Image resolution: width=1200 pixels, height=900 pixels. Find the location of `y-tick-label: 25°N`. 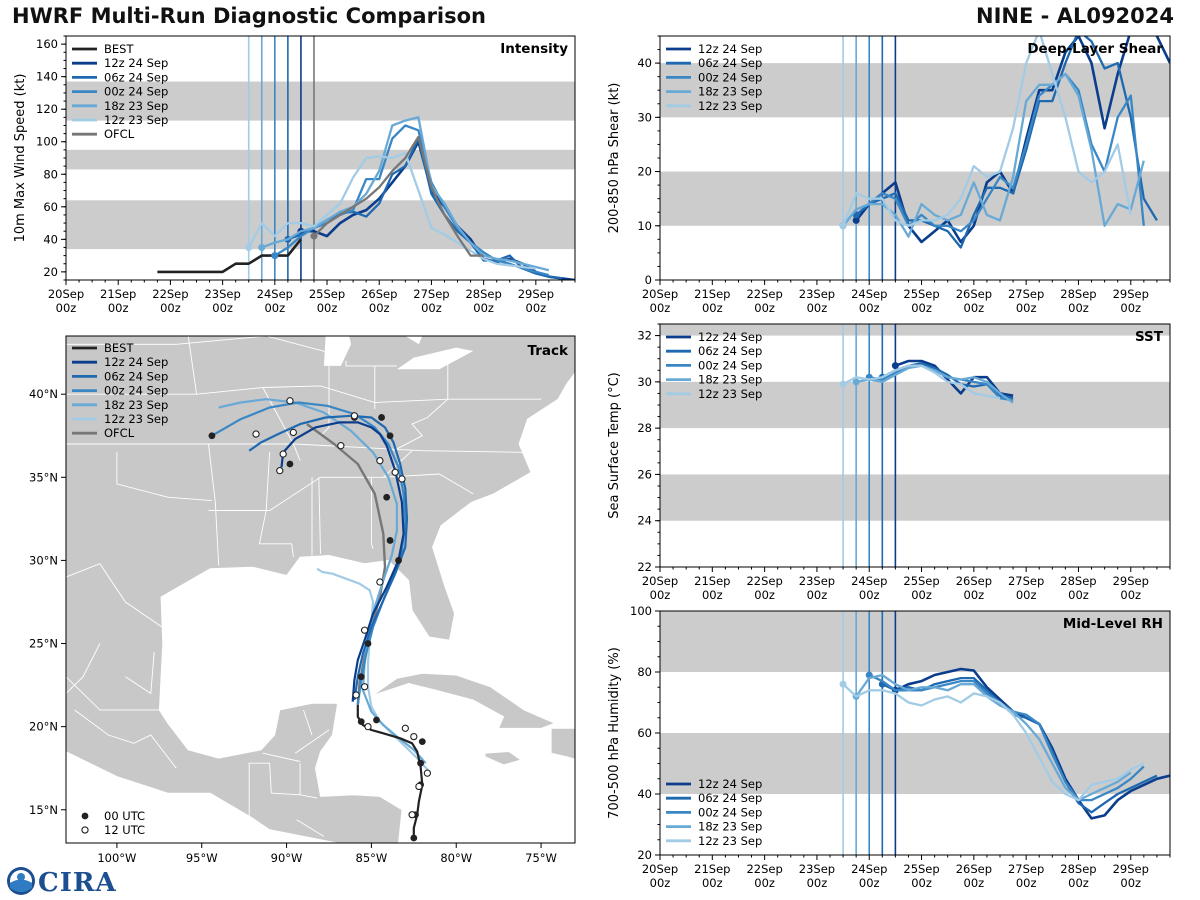

y-tick-label: 25°N is located at coordinates (43, 644).